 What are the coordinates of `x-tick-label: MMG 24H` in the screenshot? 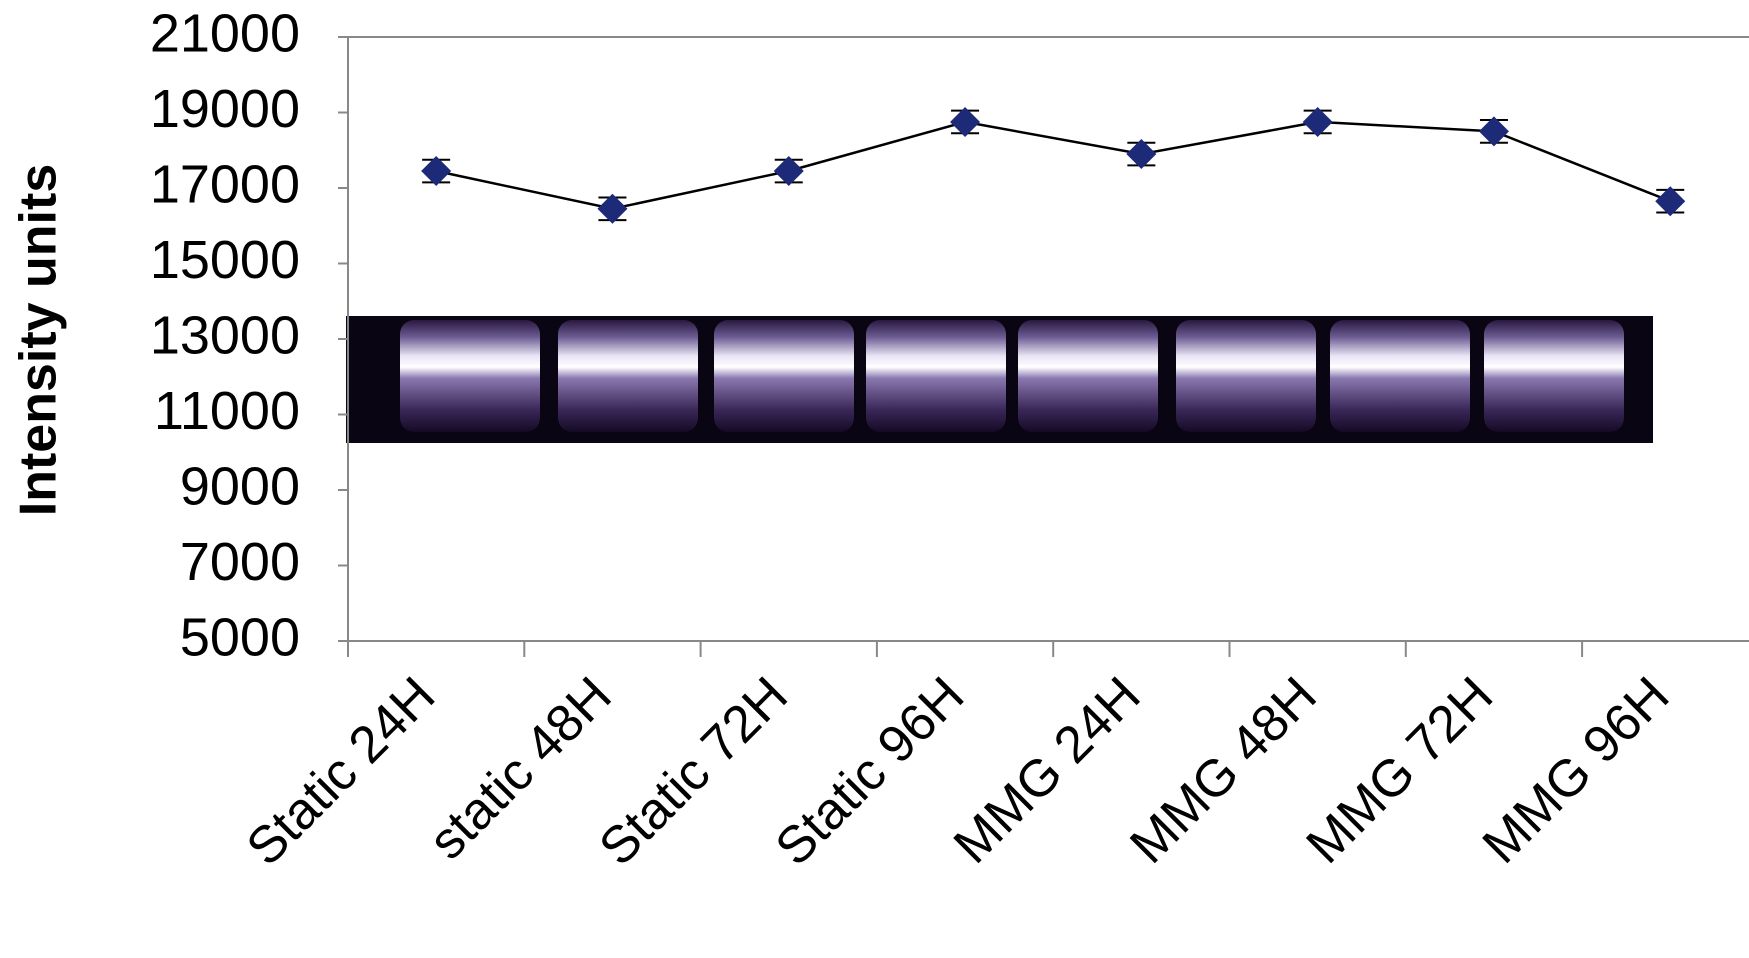 It's located at (1047, 770).